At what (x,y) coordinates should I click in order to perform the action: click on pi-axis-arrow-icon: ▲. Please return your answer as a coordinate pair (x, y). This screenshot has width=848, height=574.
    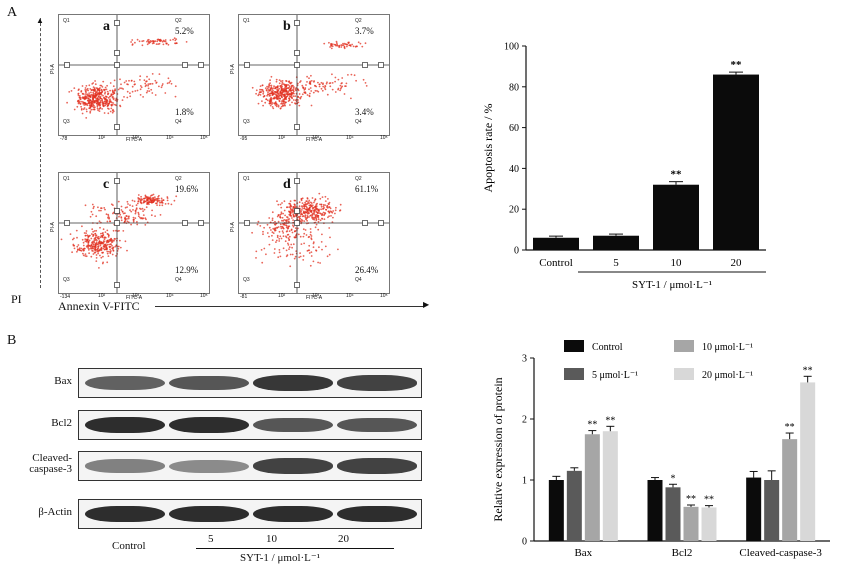
    Looking at the image, I should click on (40, 20).